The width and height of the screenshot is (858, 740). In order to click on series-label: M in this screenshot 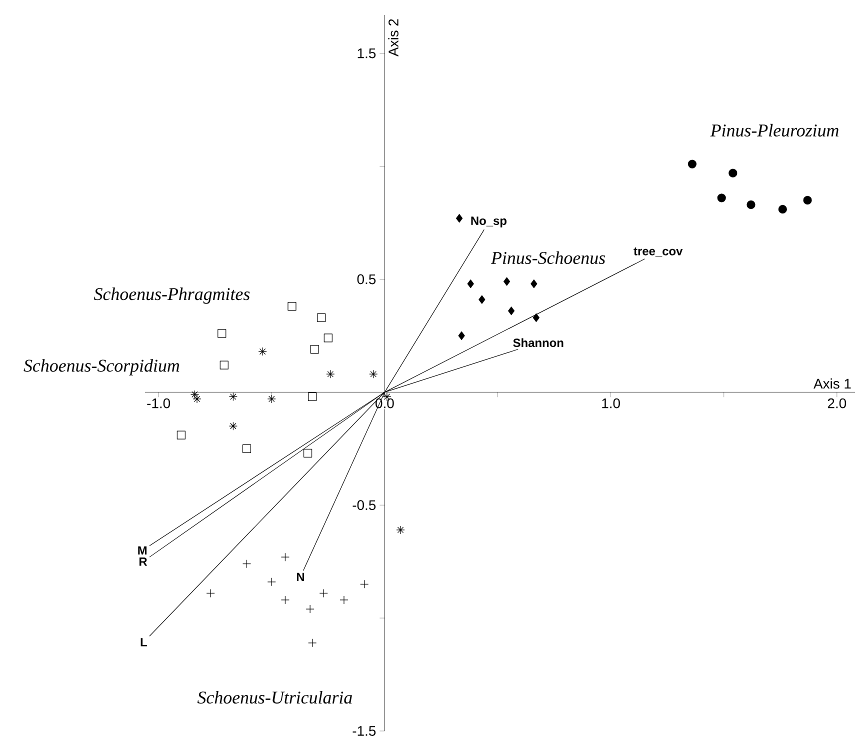, I will do `click(142, 550)`.